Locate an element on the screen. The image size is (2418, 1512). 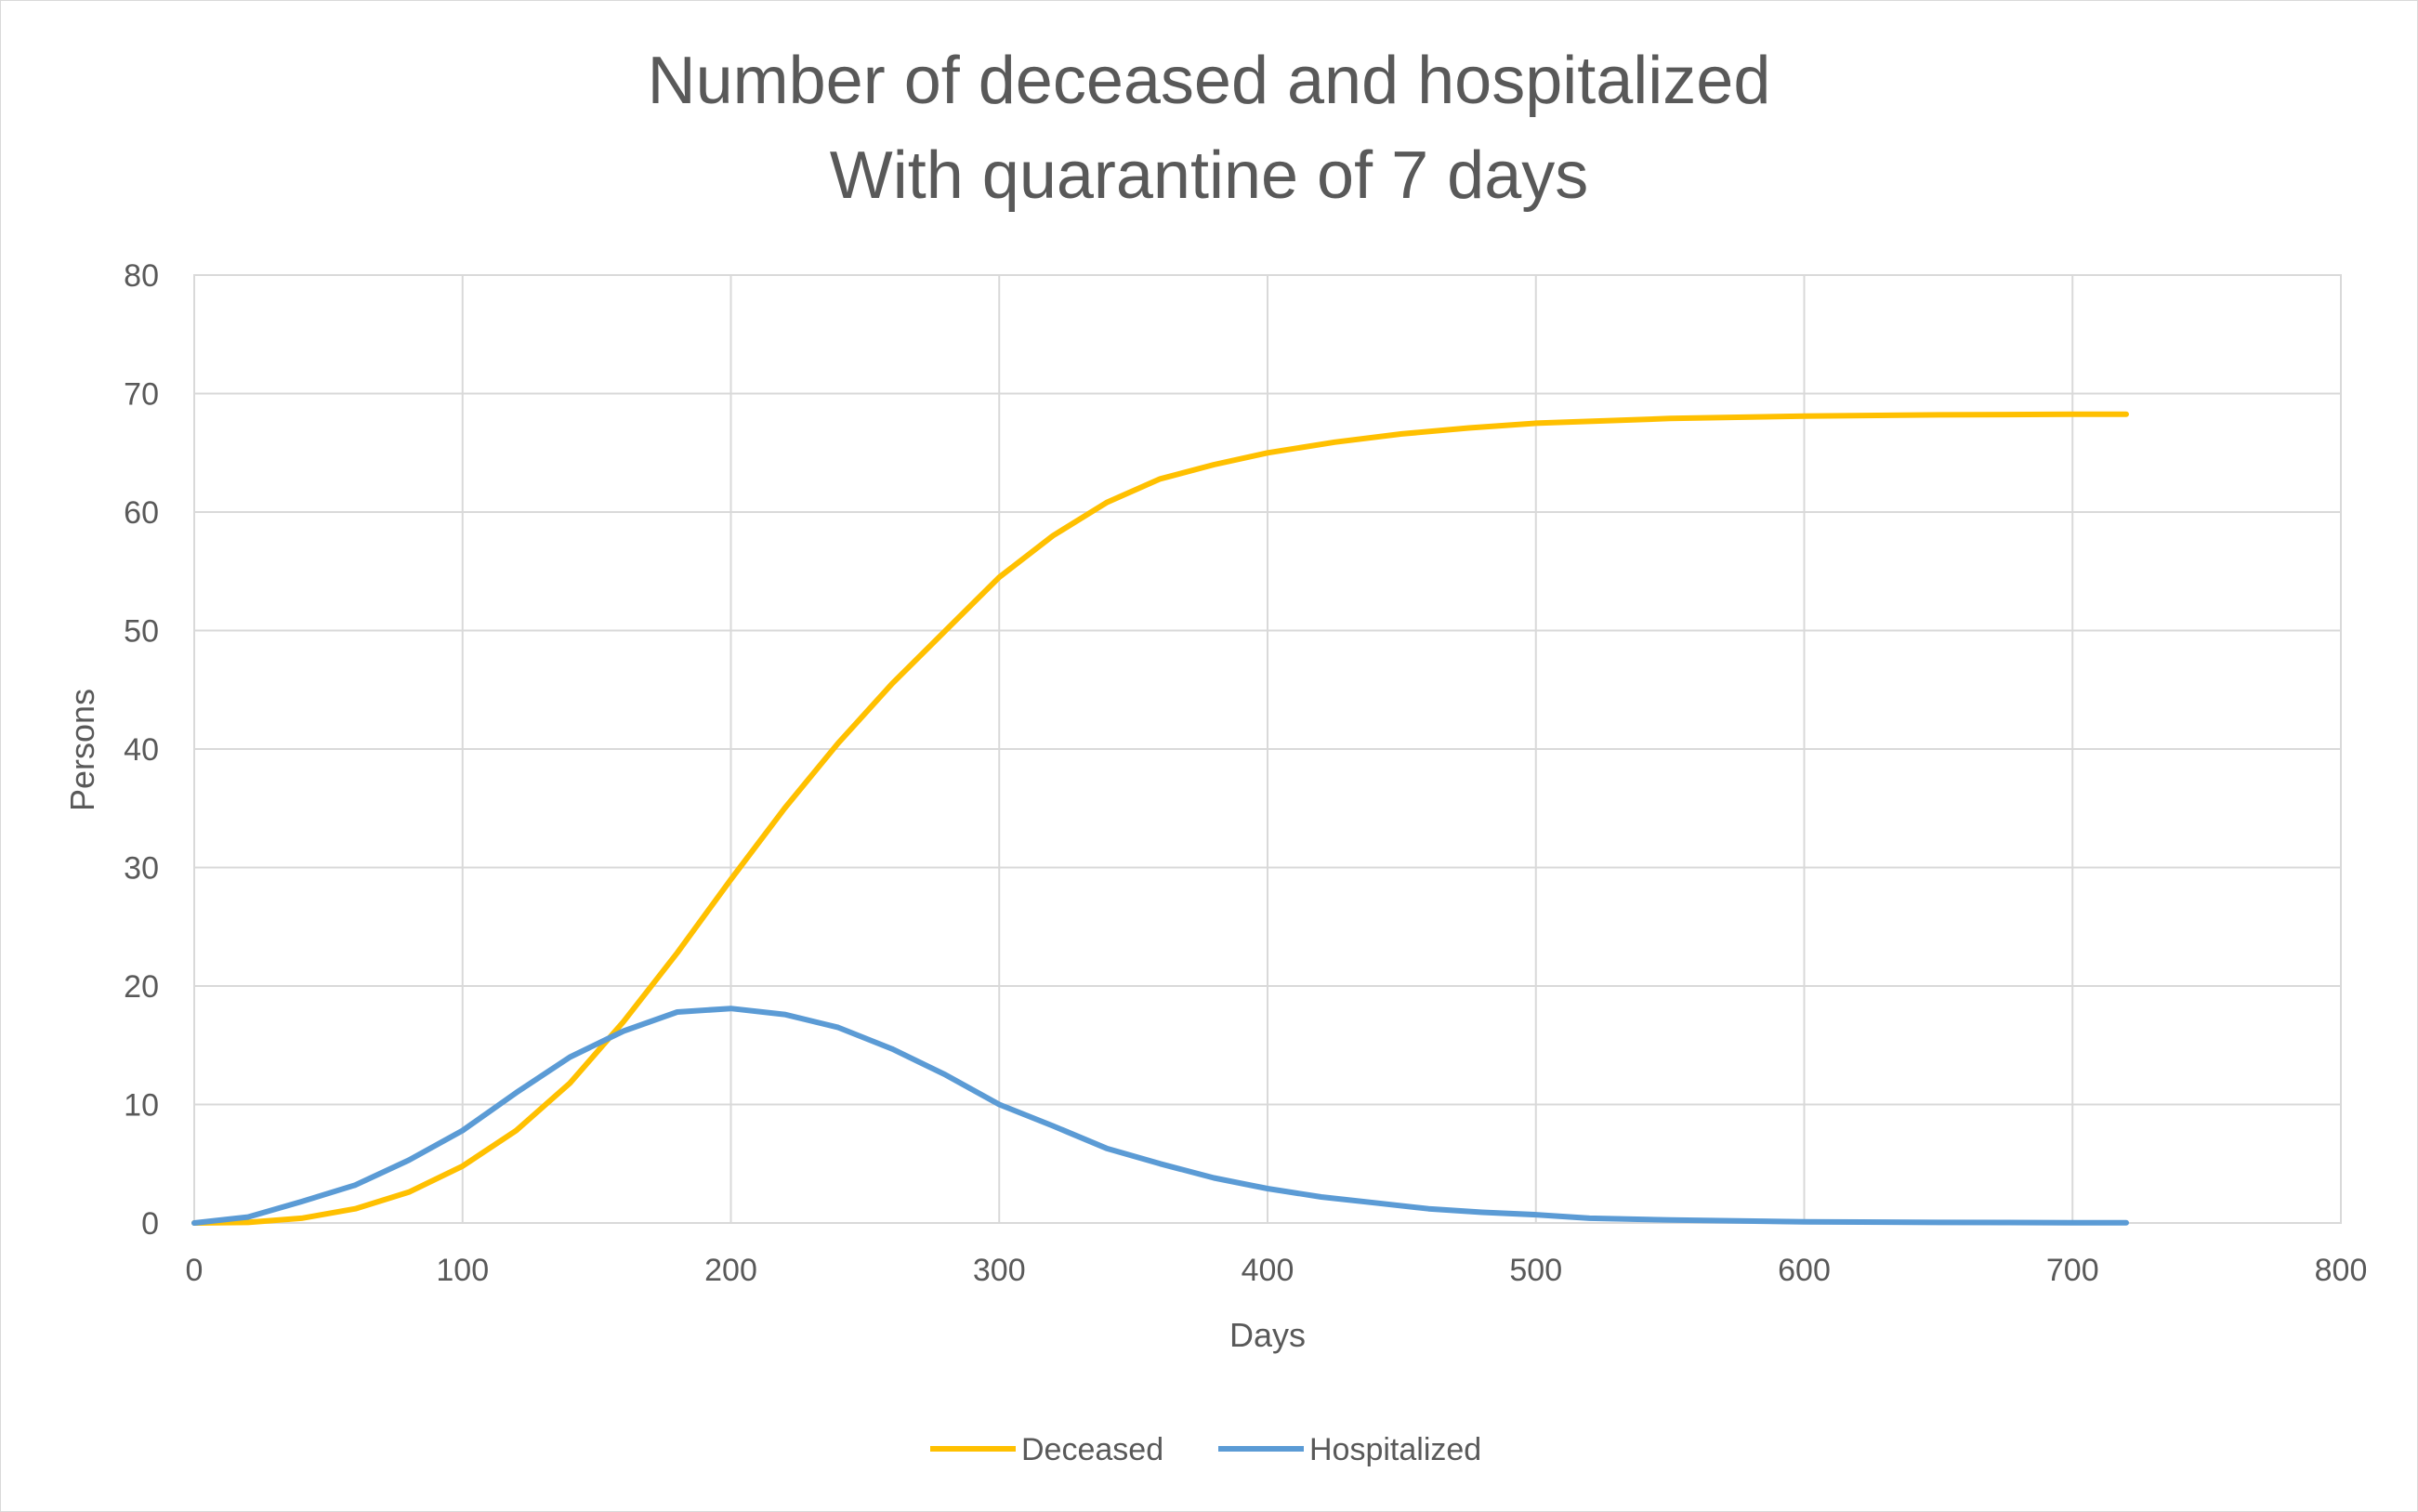
x-tick-label: 100 is located at coordinates (463, 1270).